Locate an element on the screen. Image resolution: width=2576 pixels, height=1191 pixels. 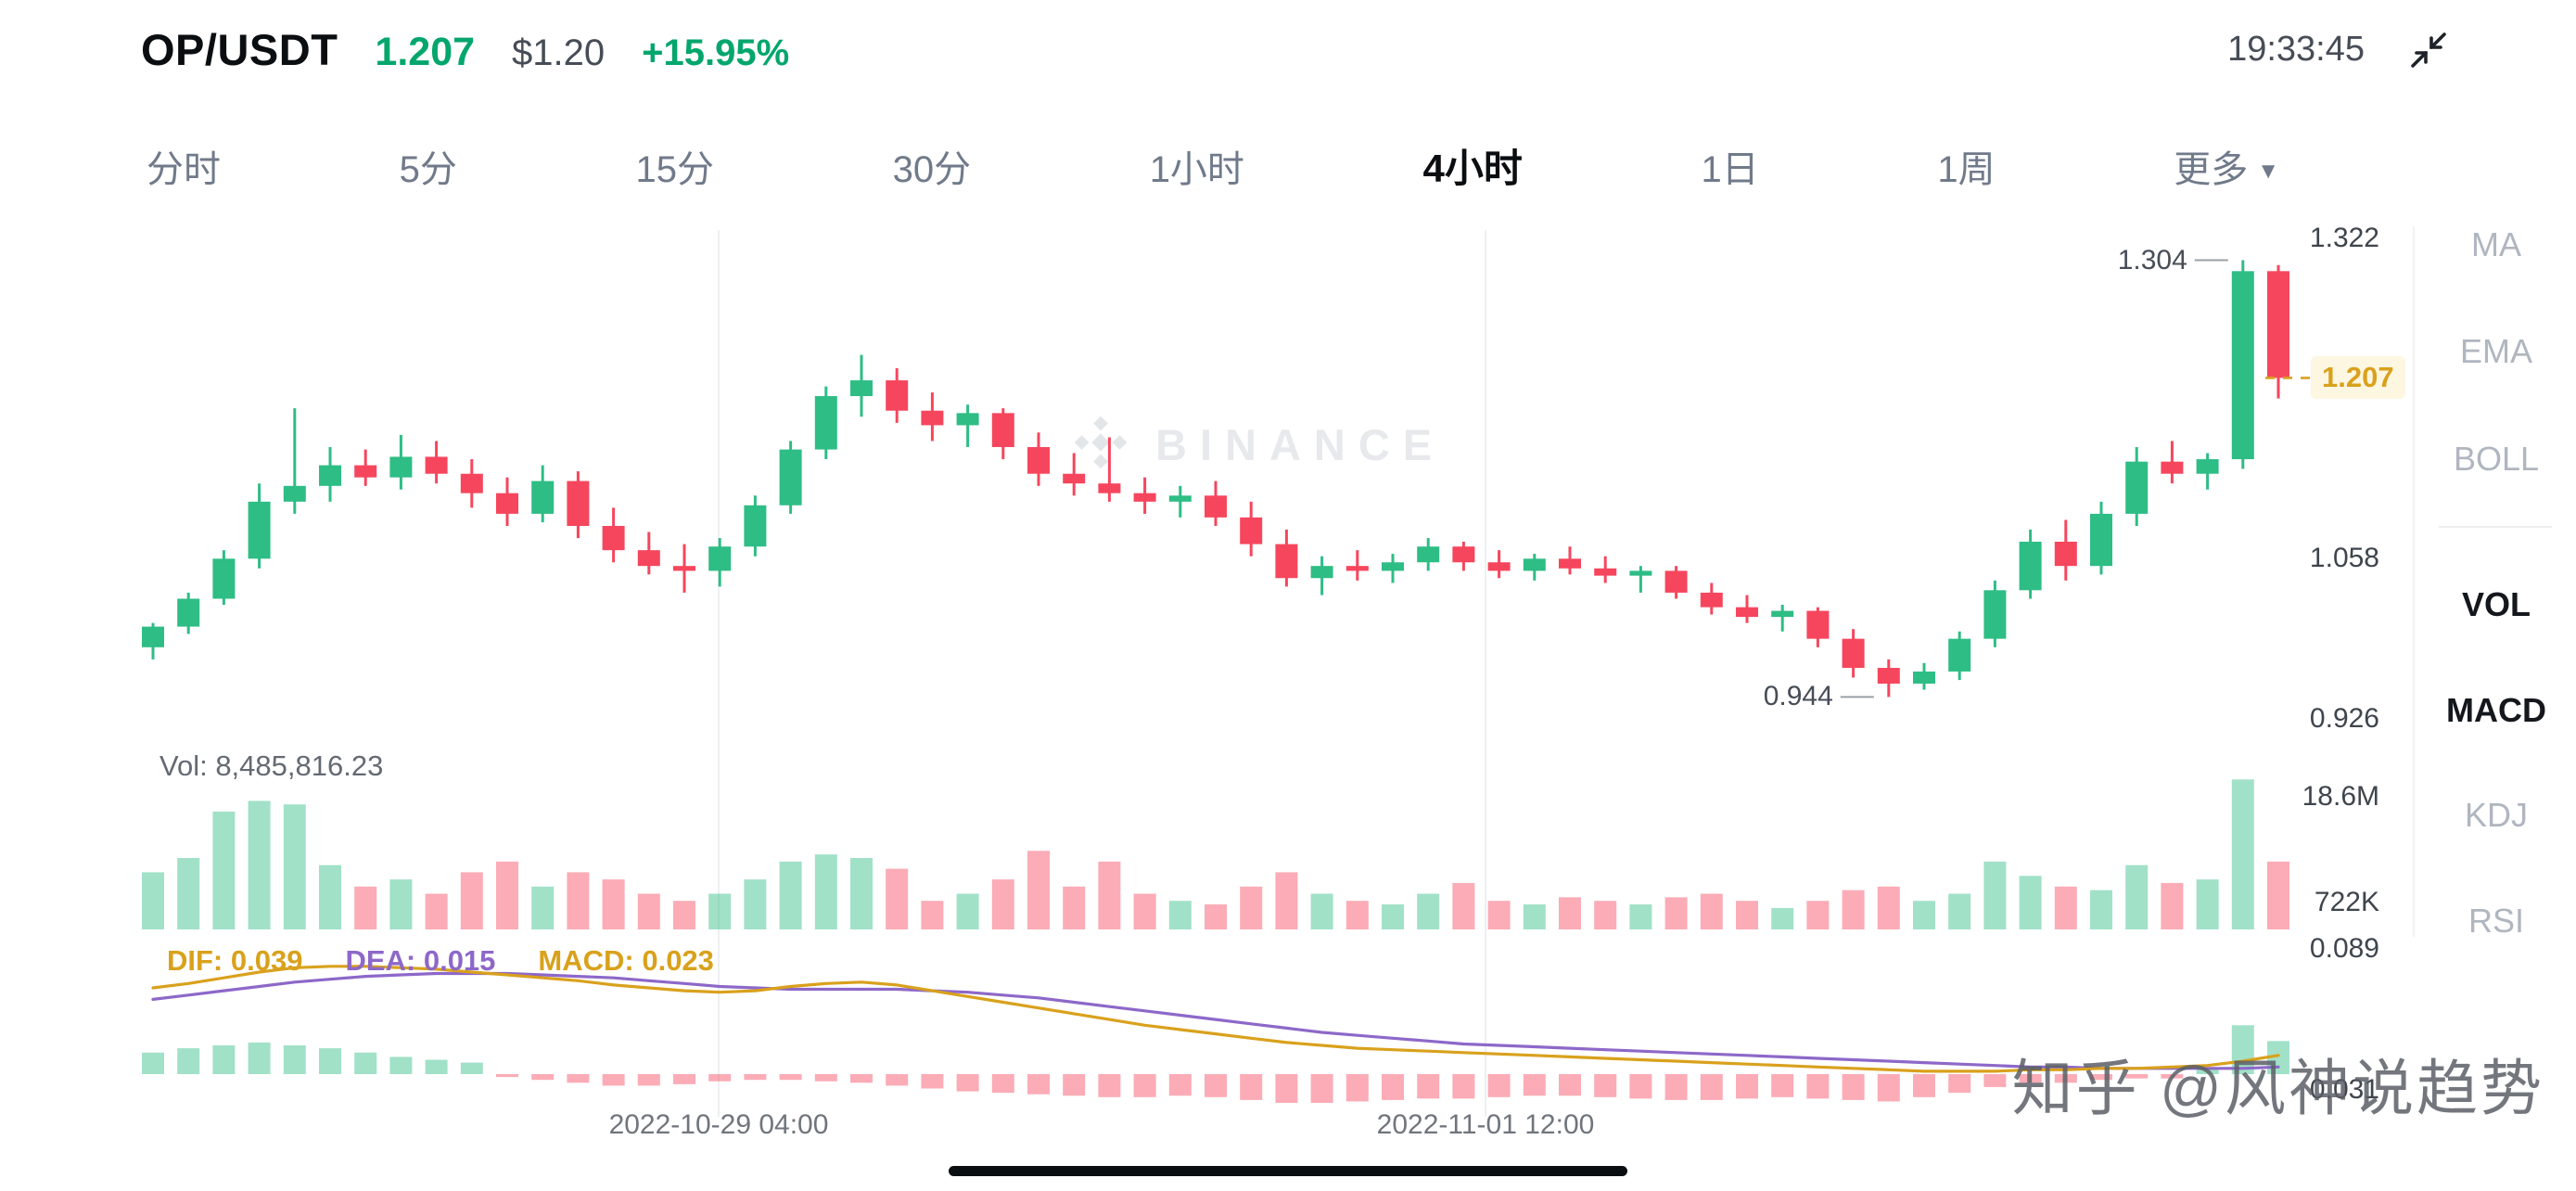
timeframe-tab-1: 5分 is located at coordinates (428, 169).